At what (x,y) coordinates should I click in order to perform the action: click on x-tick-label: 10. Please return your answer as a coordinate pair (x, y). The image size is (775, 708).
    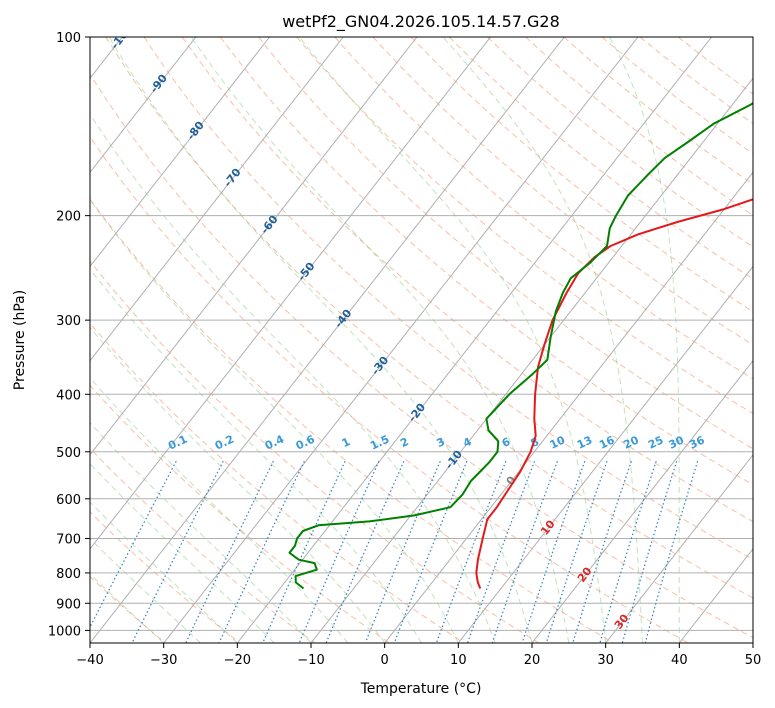
    Looking at the image, I should click on (458, 660).